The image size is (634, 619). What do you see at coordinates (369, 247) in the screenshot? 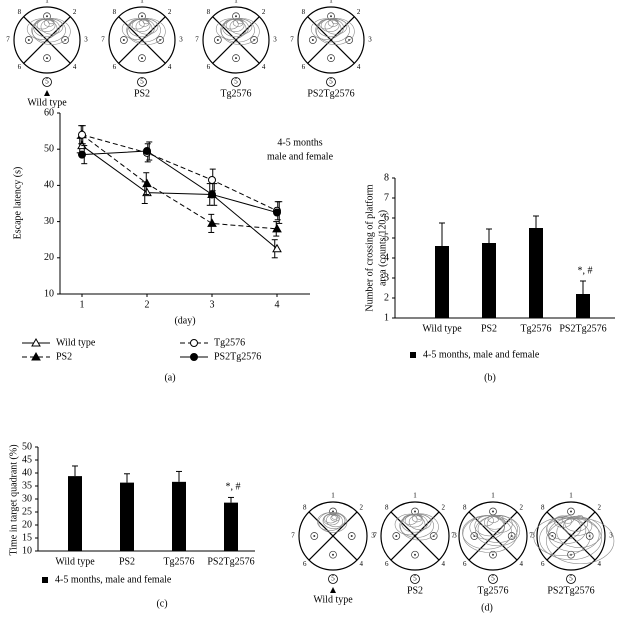
I see `y-axis-label: Number of crossing of platform` at bounding box center [369, 247].